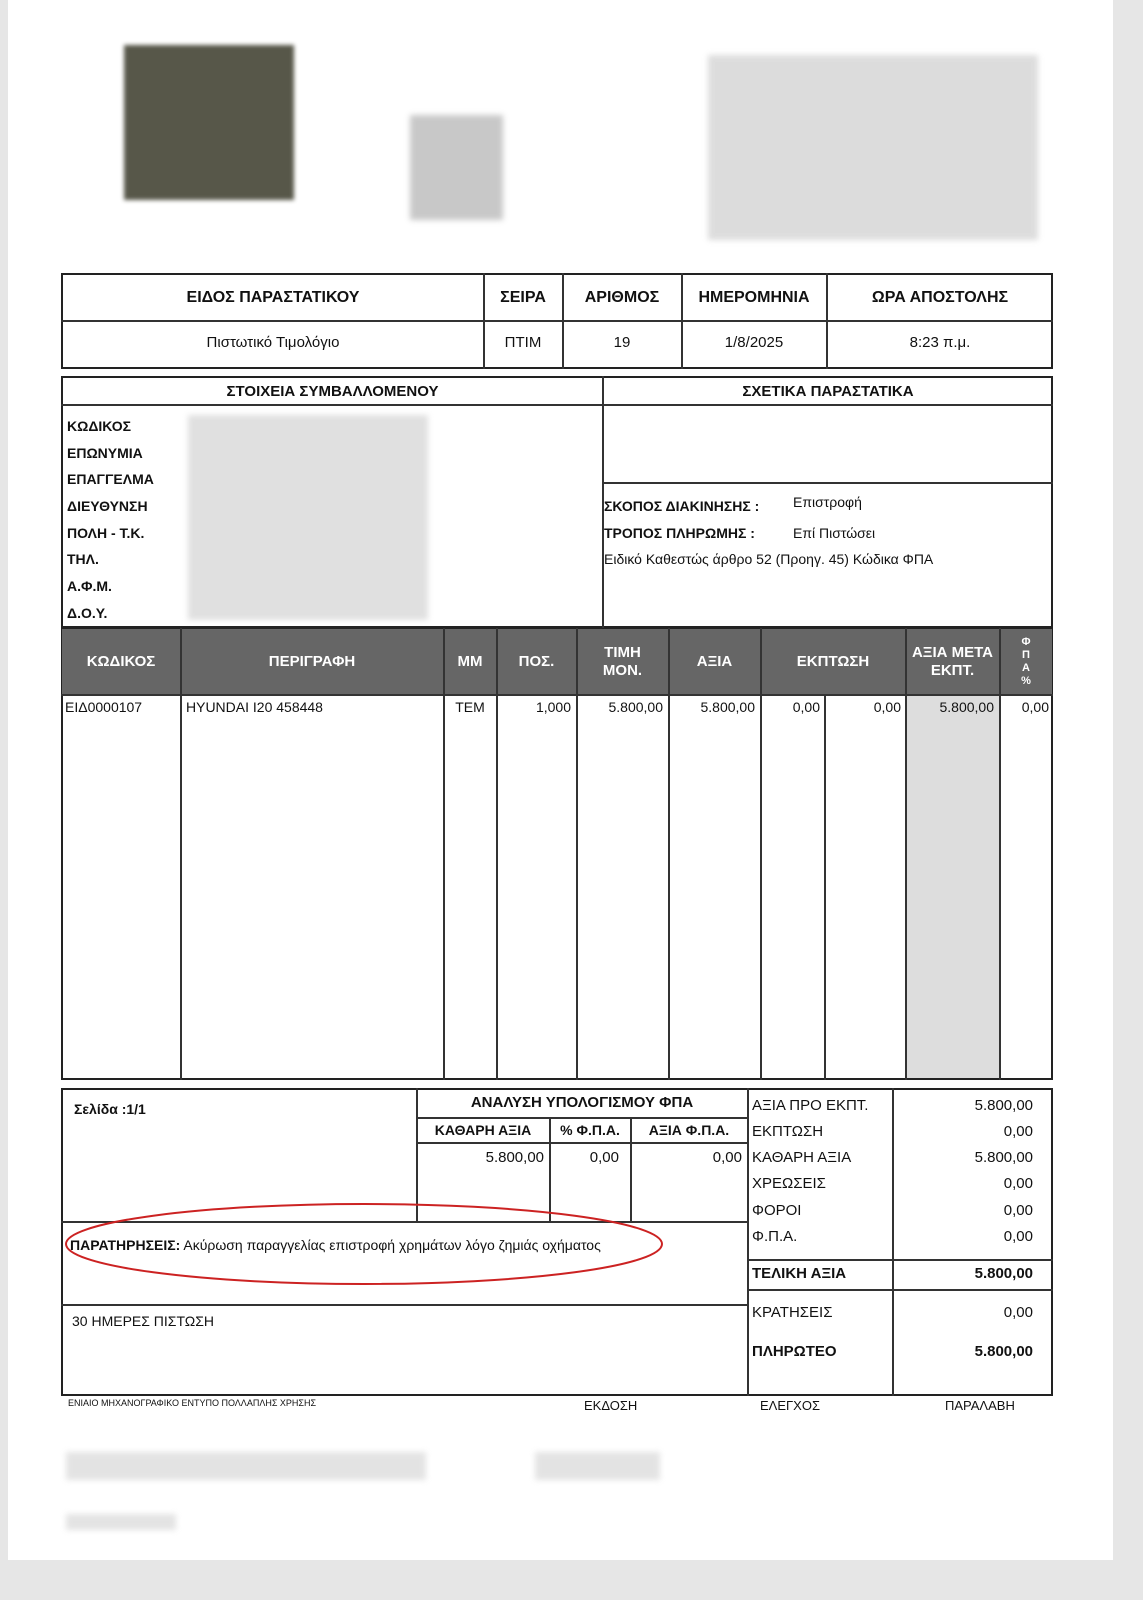  Describe the element at coordinates (1003, 1351) in the screenshot. I see `payable-value: 5.800,00` at that location.